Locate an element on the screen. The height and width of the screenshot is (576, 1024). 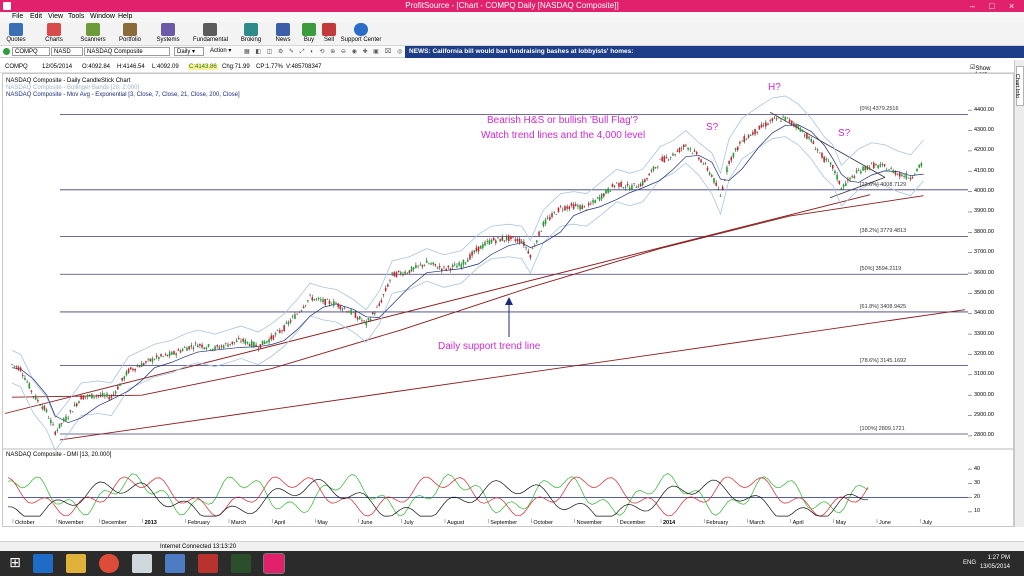
x-axis-label: February is located at coordinates (717, 523).